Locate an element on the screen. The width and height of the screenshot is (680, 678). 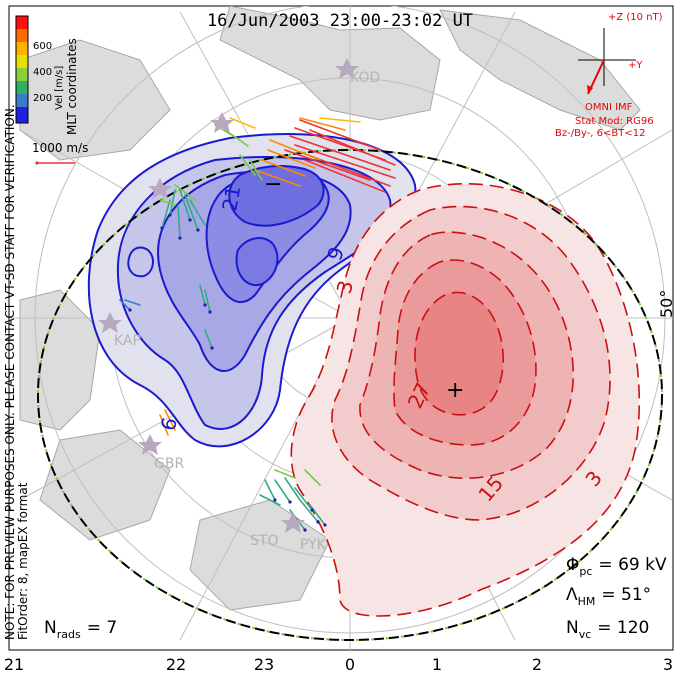
potential-minimum-marker: − is located at coordinates (273, 184).